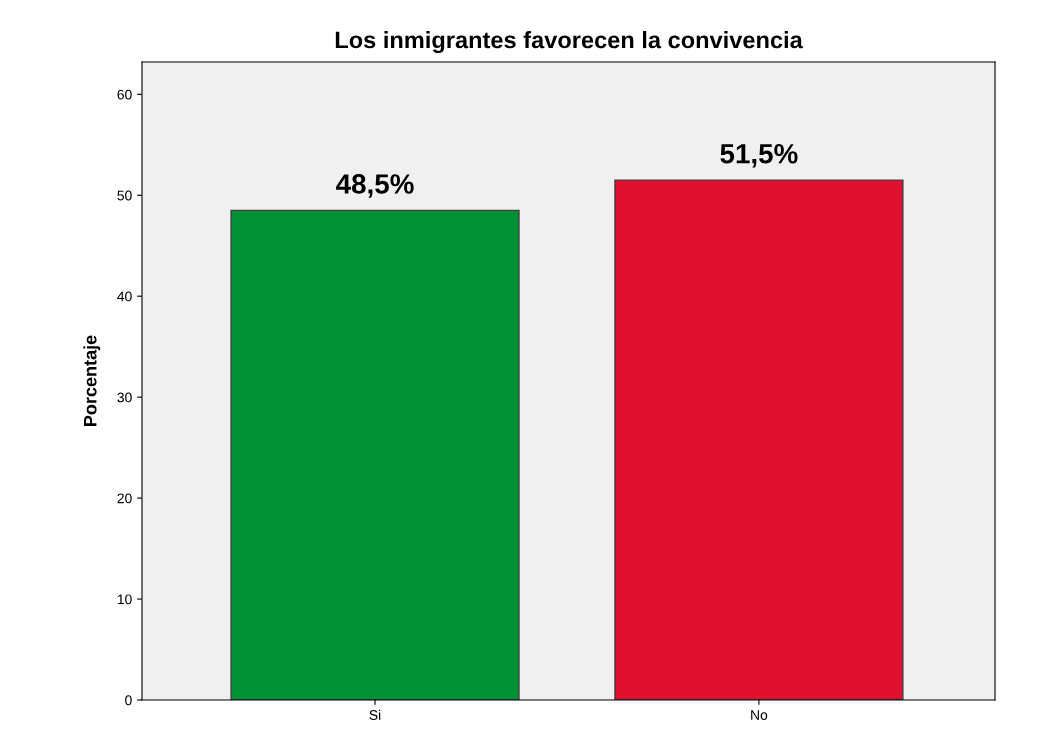  Describe the element at coordinates (124, 397) in the screenshot. I see `y-tick-label: 30` at that location.